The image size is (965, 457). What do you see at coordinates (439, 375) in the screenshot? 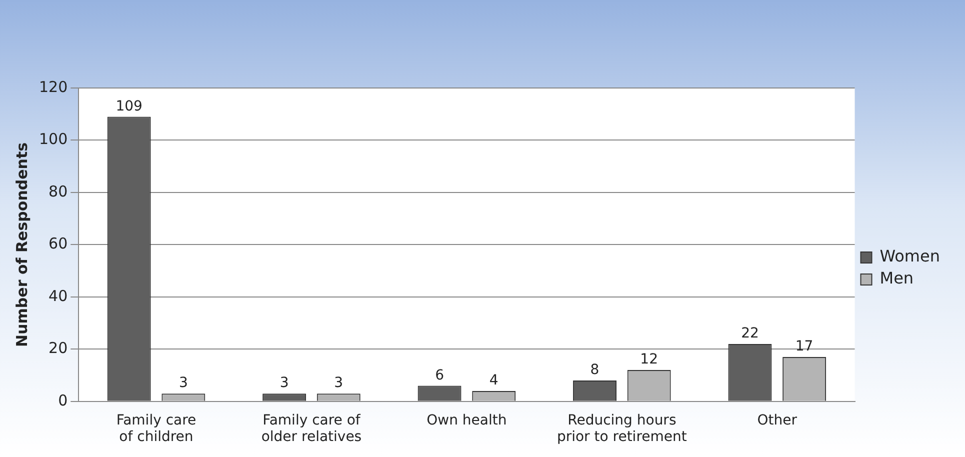
I see `data-label: 6` at bounding box center [439, 375].